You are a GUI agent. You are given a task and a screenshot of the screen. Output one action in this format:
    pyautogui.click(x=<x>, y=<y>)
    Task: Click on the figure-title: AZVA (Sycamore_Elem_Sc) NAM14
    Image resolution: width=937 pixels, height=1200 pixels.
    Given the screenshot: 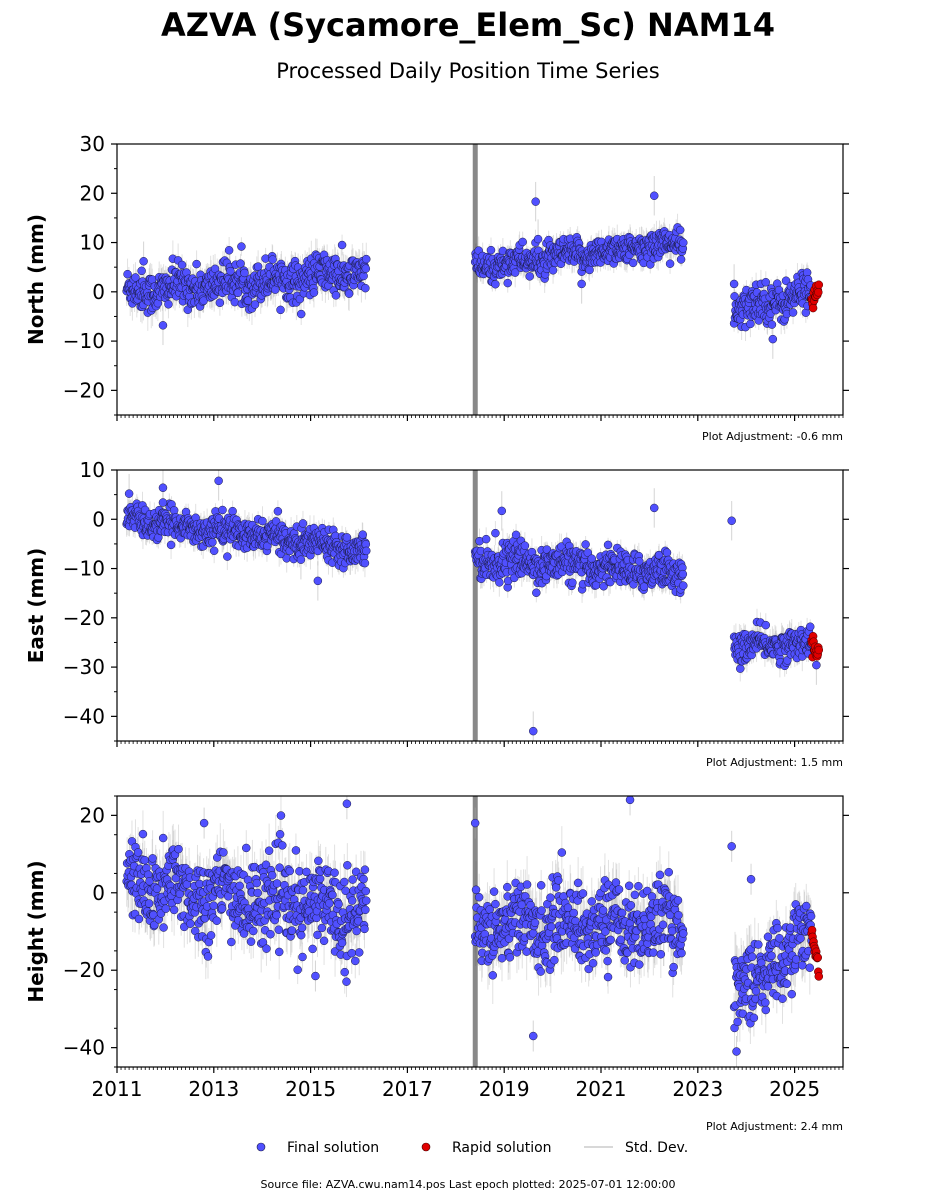 What is the action you would take?
    pyautogui.click(x=468, y=25)
    